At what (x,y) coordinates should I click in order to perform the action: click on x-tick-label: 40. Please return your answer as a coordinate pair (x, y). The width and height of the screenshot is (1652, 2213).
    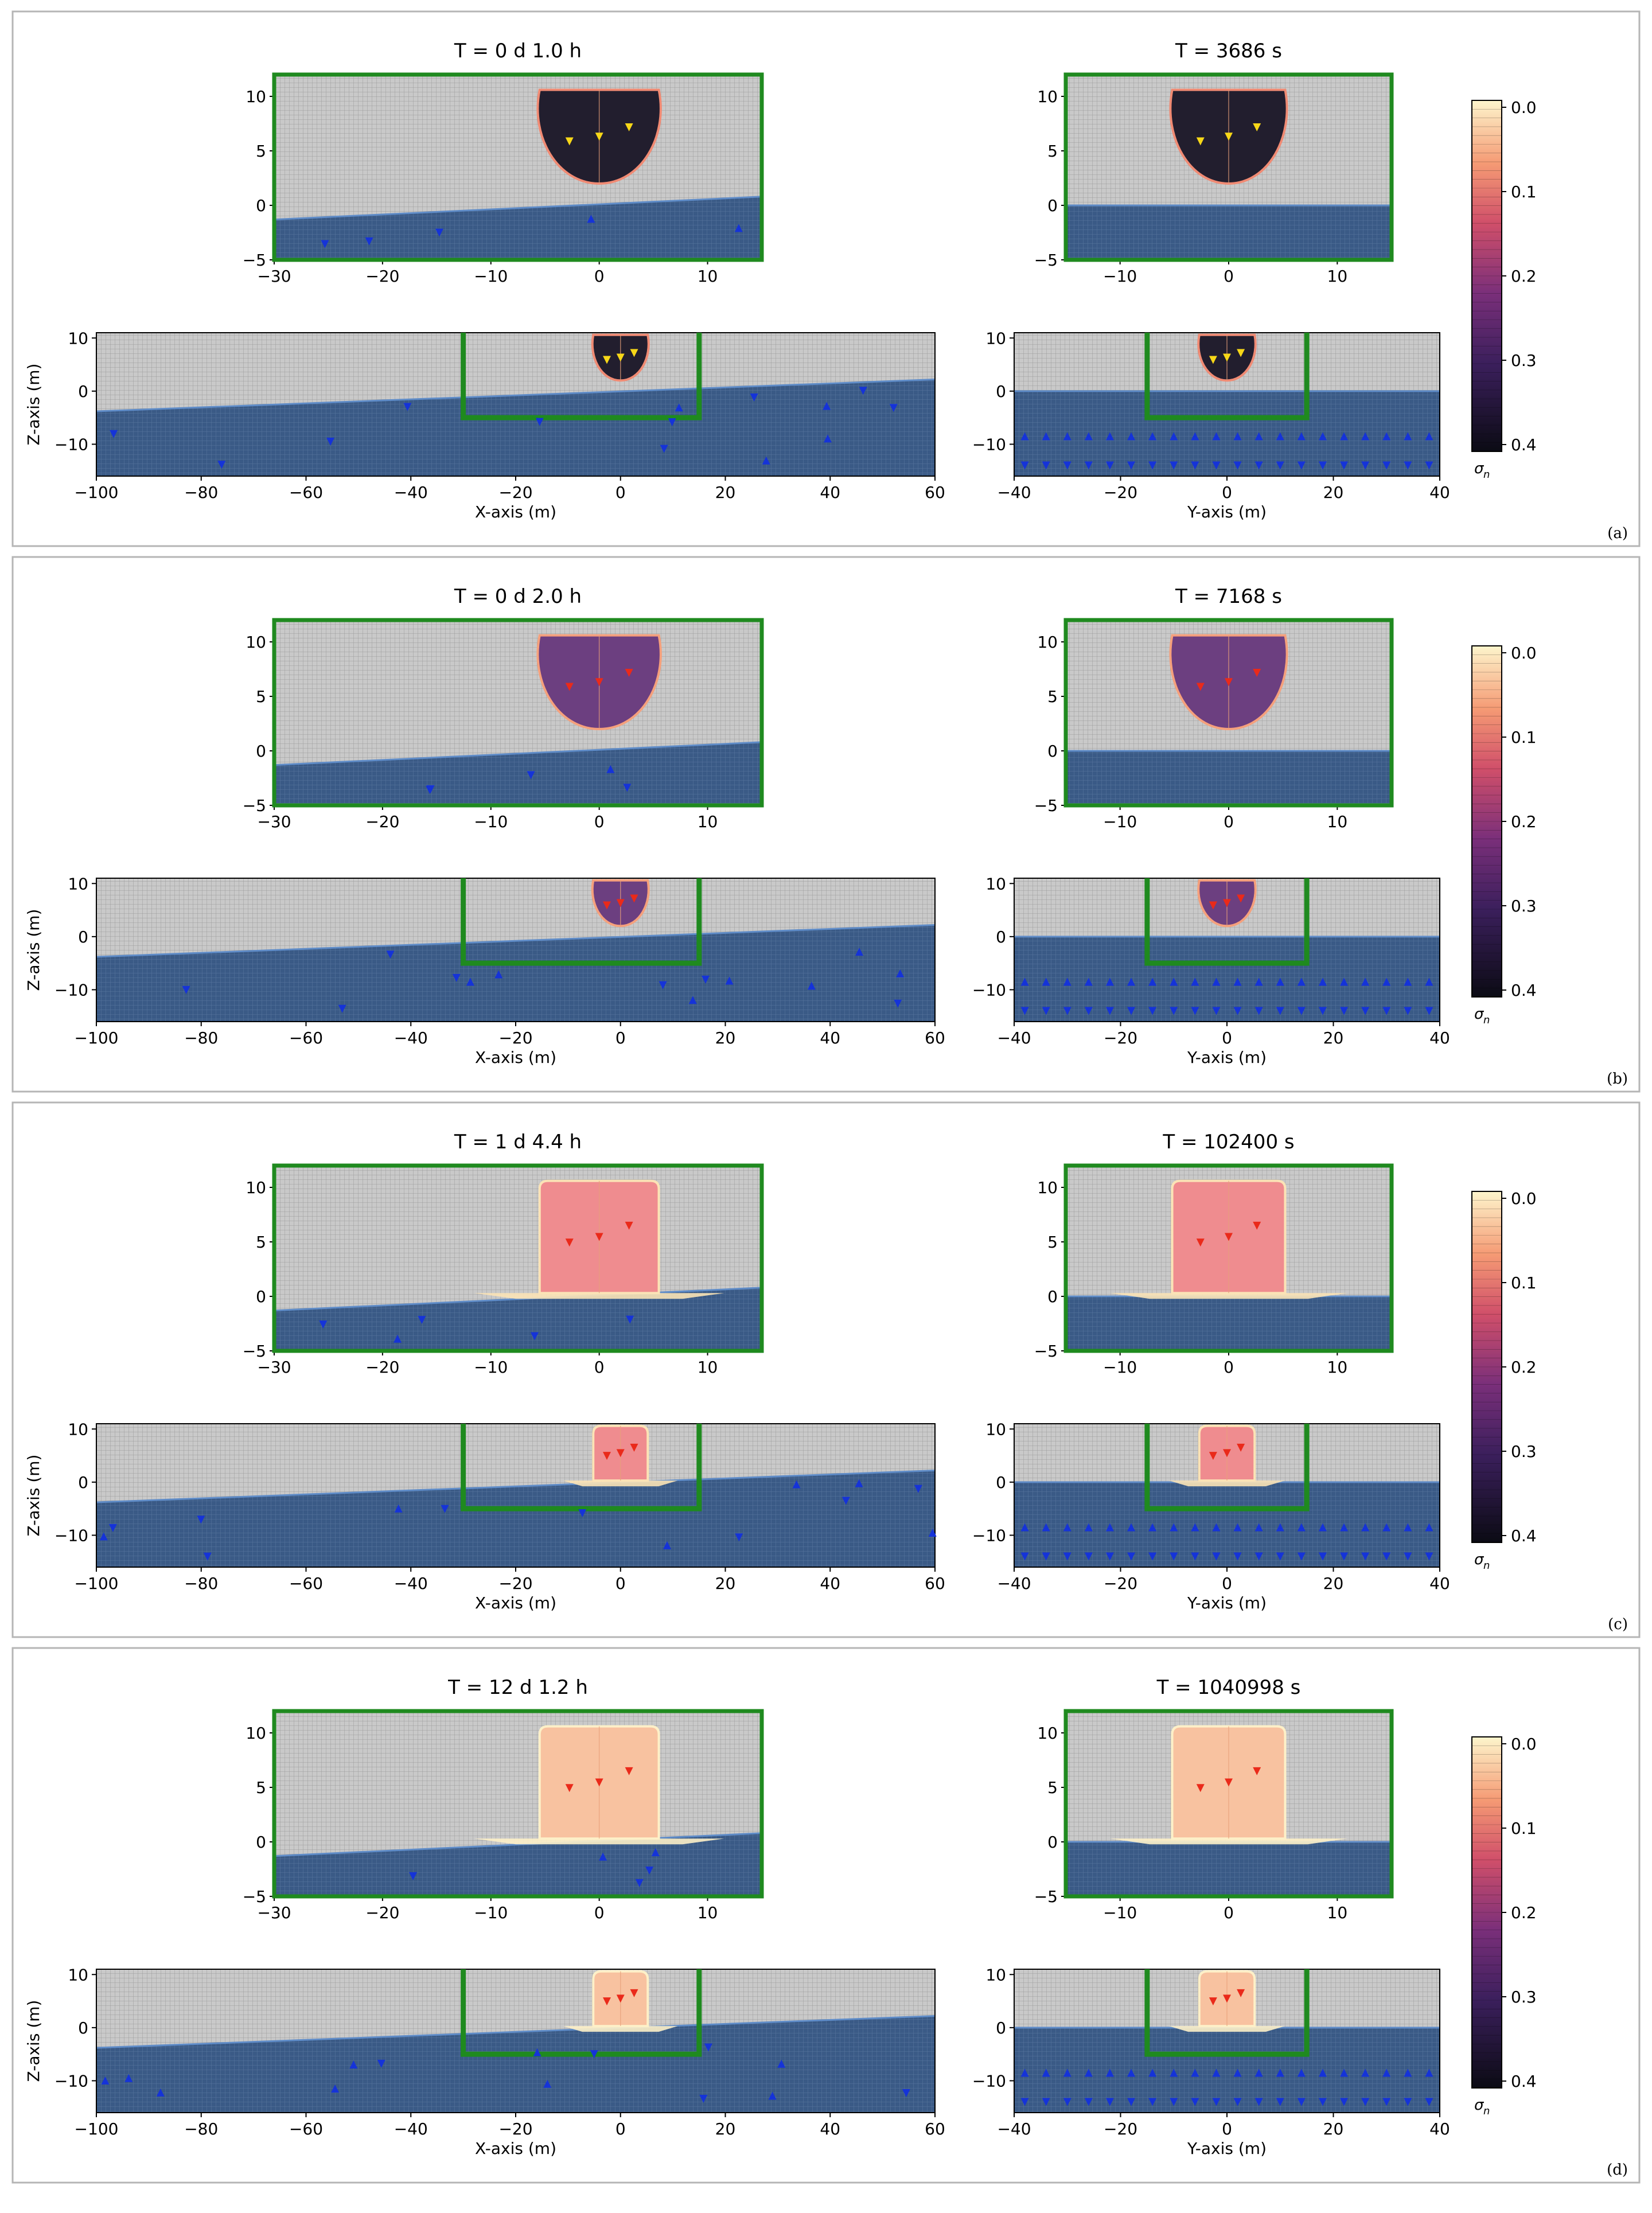
    Looking at the image, I should click on (1439, 492).